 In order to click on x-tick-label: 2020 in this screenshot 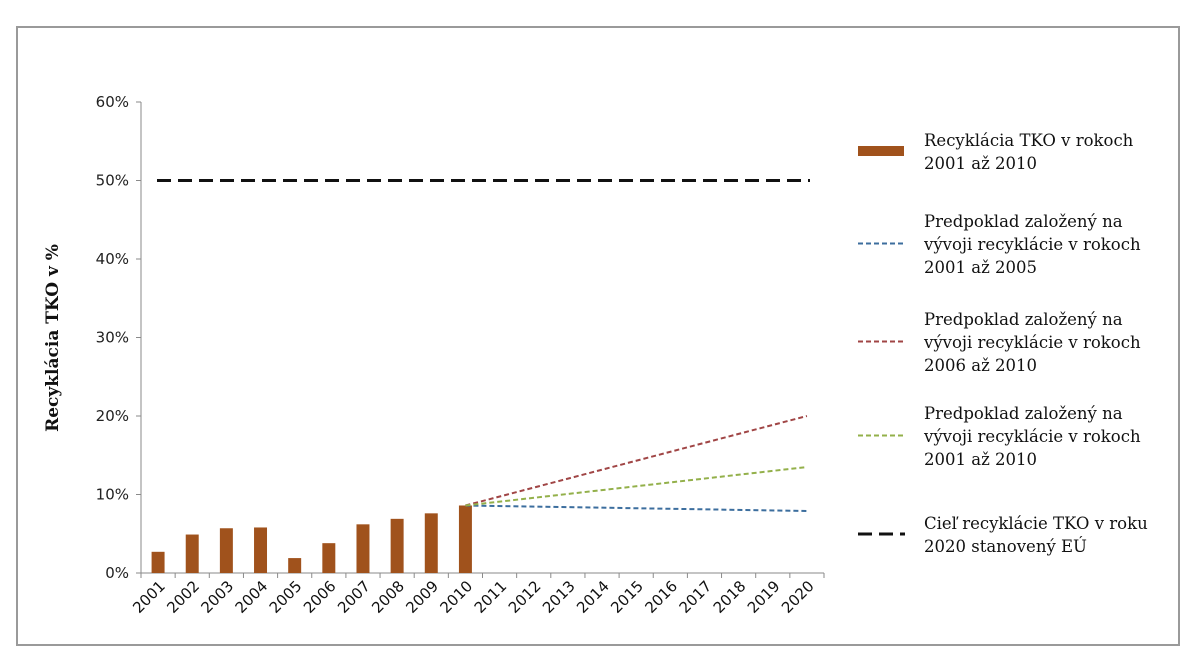, I will do `click(798, 597)`.